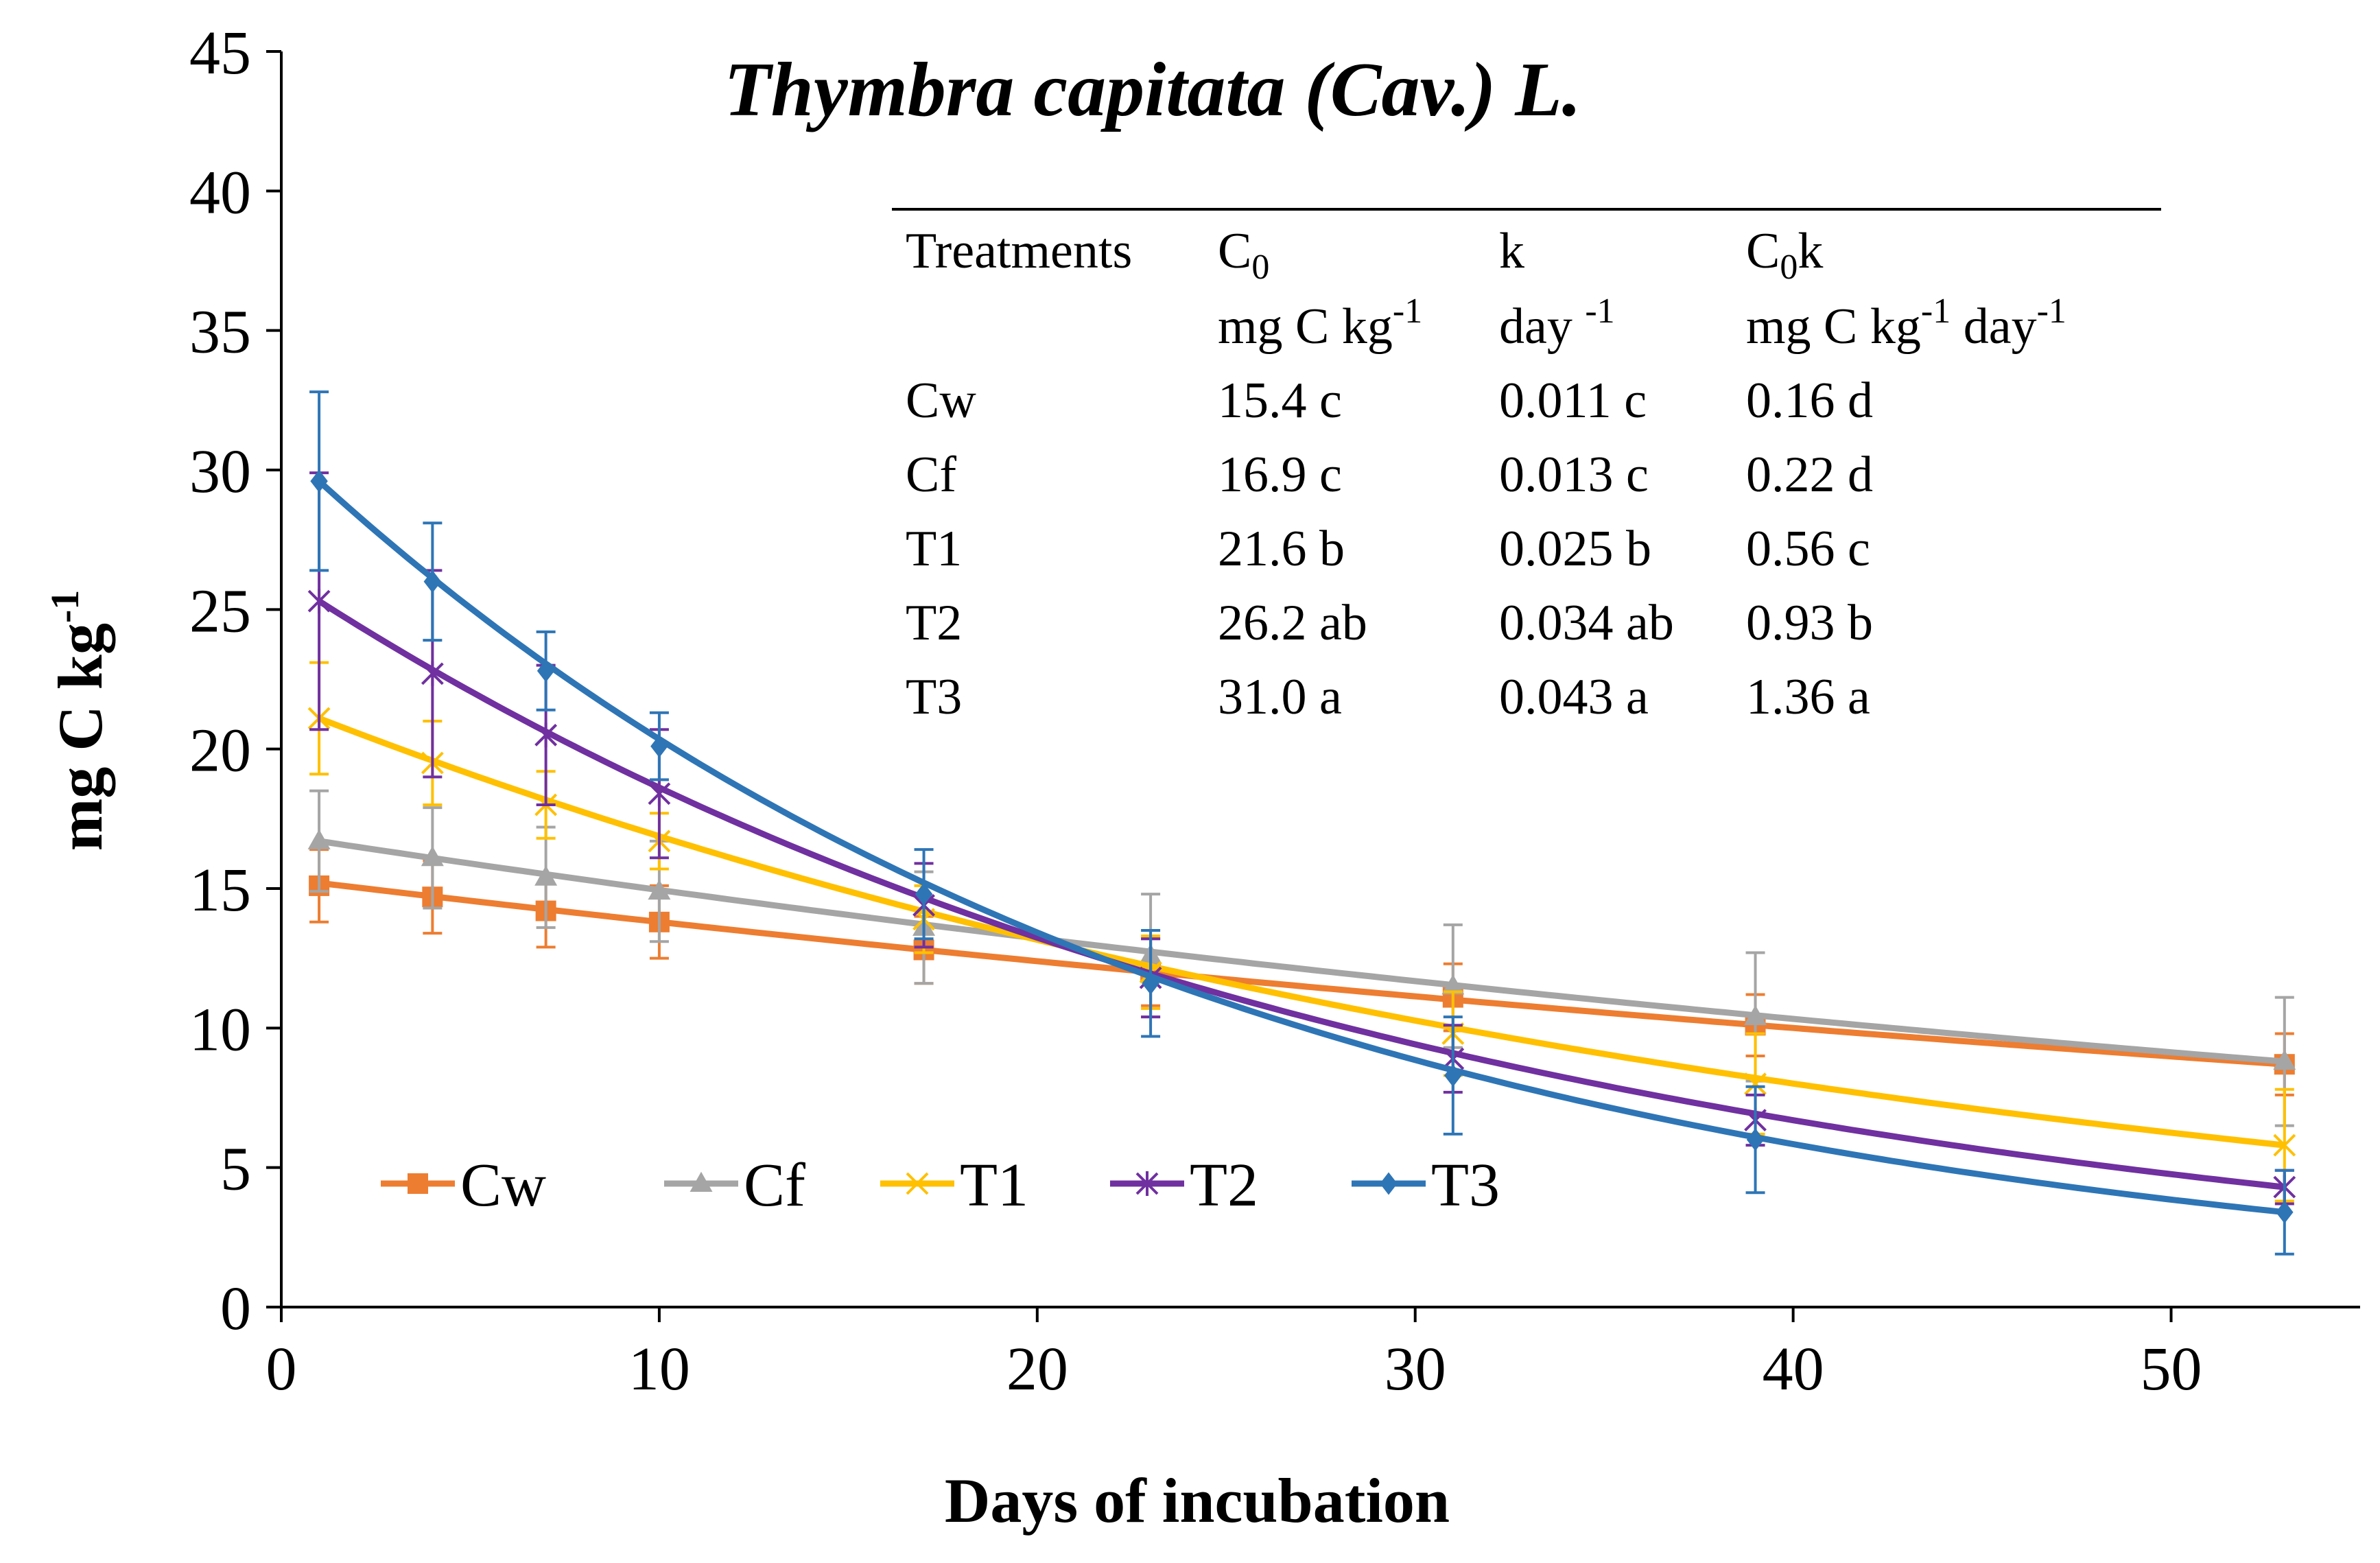 This screenshot has height=1563, width=2380. What do you see at coordinates (1557, 323) in the screenshot?
I see `table-unit-k: day -1` at bounding box center [1557, 323].